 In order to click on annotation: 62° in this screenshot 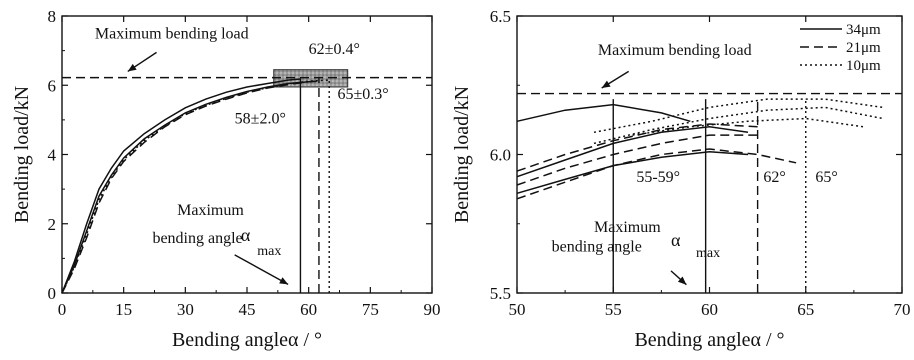, I will do `click(774, 177)`.